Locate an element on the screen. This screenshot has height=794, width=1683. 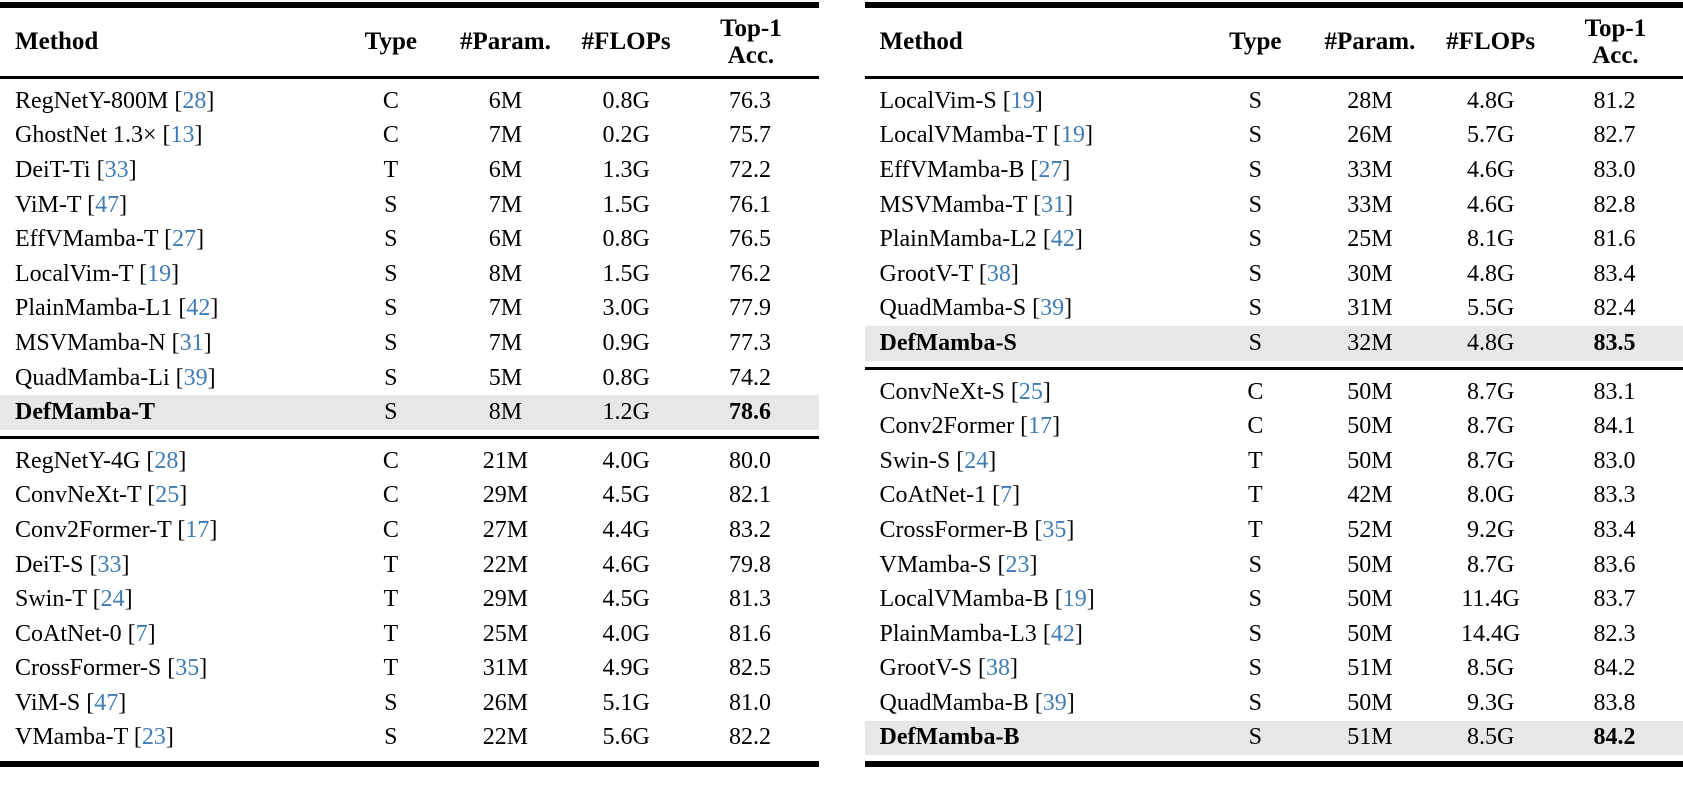
table-row: VMamba-S [23] S 50M 8.7G 83.6 is located at coordinates (1274, 565).